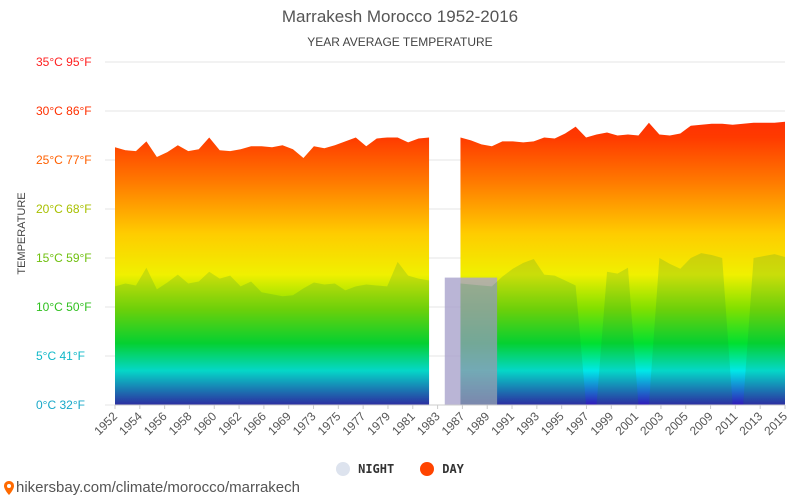 This screenshot has height=500, width=800. What do you see at coordinates (453, 469) in the screenshot?
I see `legend-day-label: DAY` at bounding box center [453, 469].